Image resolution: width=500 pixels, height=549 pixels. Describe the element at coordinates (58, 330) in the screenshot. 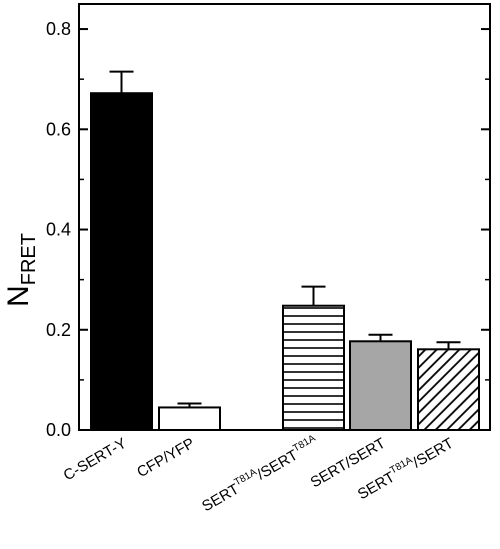

I see `y-tick-label: 0.2` at that location.